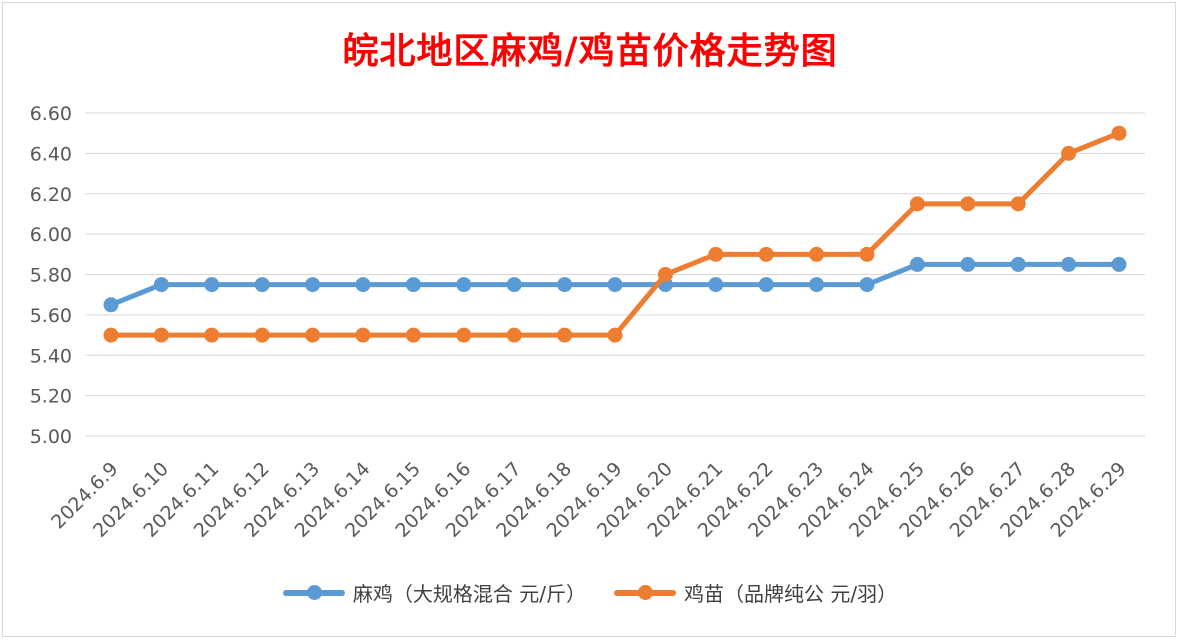  Describe the element at coordinates (51, 437) in the screenshot. I see `y-tick-label: 5.00` at that location.